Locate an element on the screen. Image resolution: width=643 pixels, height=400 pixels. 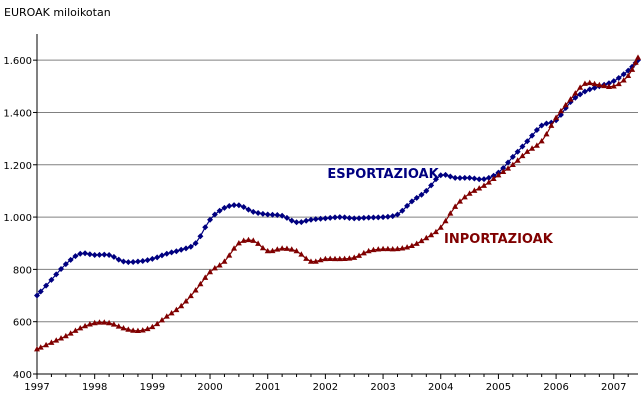
x-tick-label: 1998 is located at coordinates (94, 387).